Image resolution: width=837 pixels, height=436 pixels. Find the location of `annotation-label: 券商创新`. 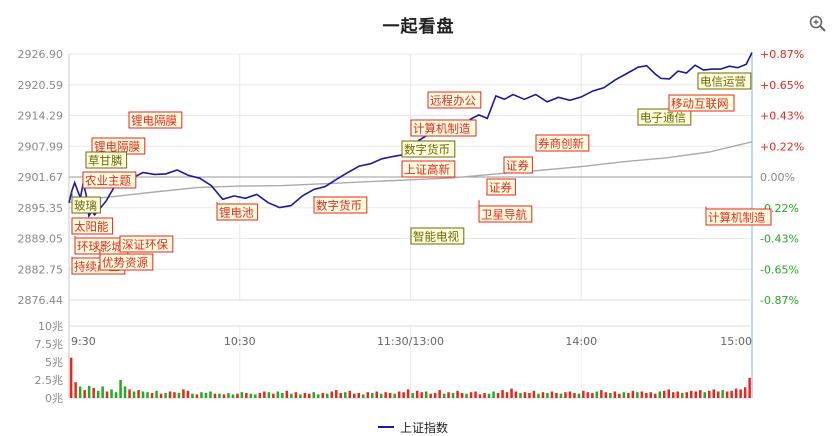

annotation-label: 券商创新 is located at coordinates (561, 144).